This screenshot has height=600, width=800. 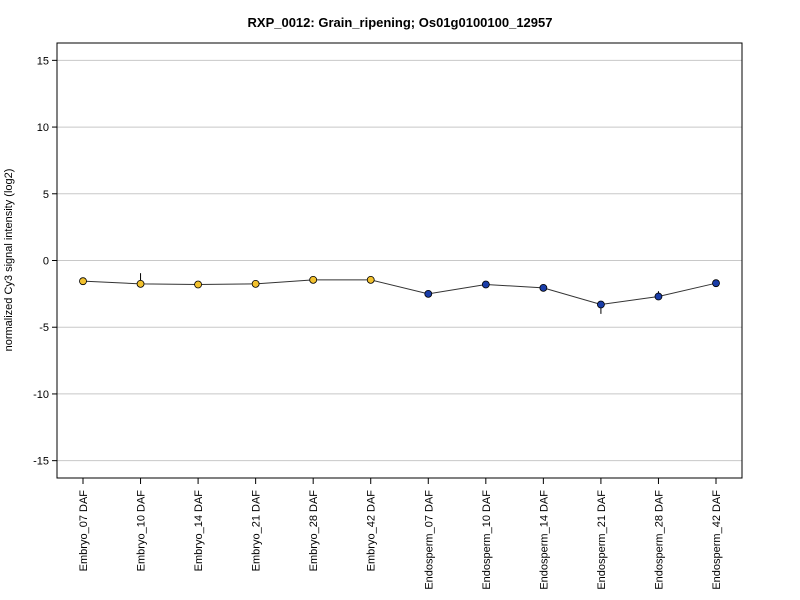 What do you see at coordinates (43, 128) in the screenshot?
I see `y-tick-label: 10` at bounding box center [43, 128].